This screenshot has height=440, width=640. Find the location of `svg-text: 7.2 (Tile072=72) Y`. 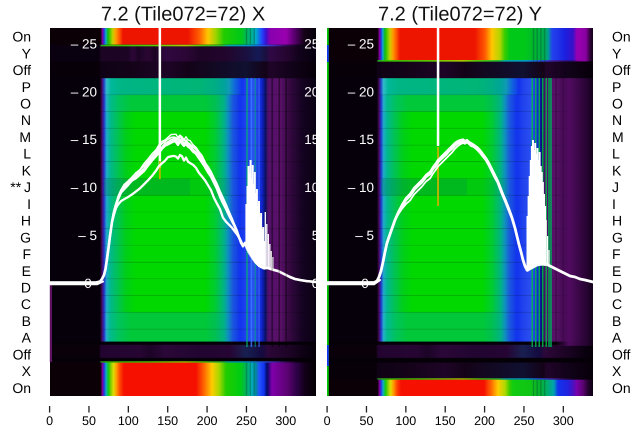

svg-text: 7.2 (Tile072=72) Y is located at coordinates (460, 15).